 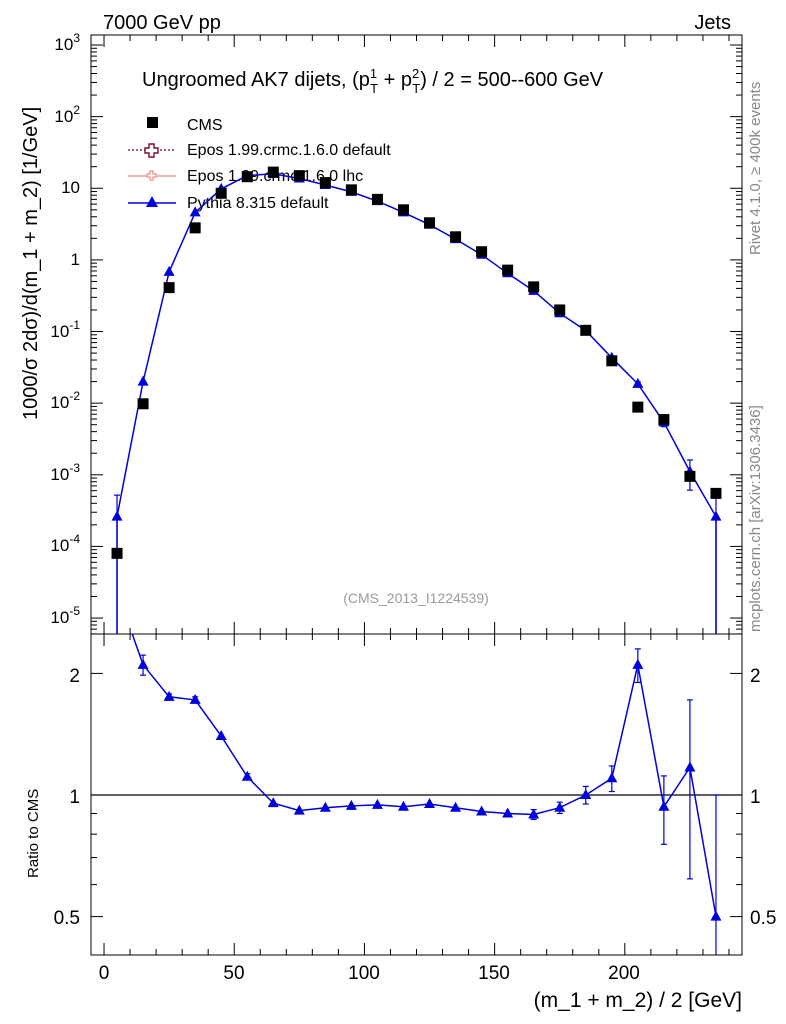 What do you see at coordinates (152, 122) in the screenshot?
I see `legend-marker-cms` at bounding box center [152, 122].